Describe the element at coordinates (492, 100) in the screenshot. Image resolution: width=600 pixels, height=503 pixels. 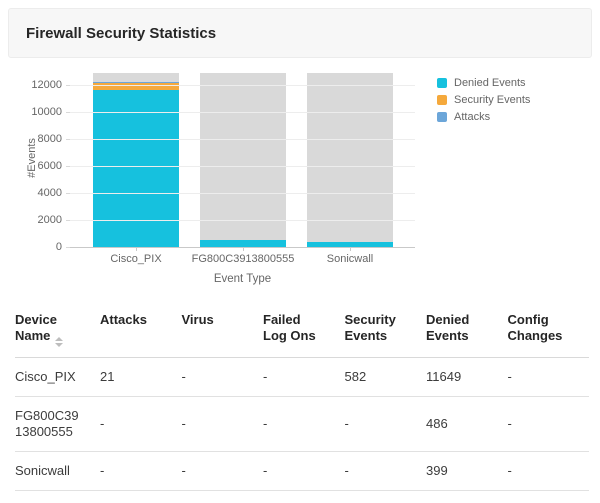
I see `legend-label: Security Events` at that location.